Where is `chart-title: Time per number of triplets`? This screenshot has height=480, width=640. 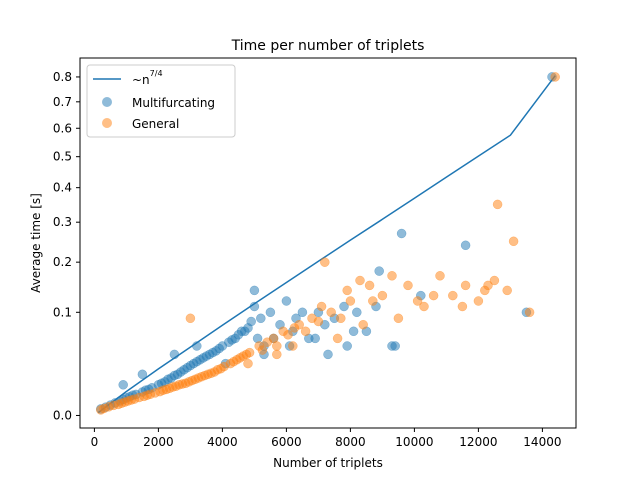 chart-title: Time per number of triplets is located at coordinates (328, 46).